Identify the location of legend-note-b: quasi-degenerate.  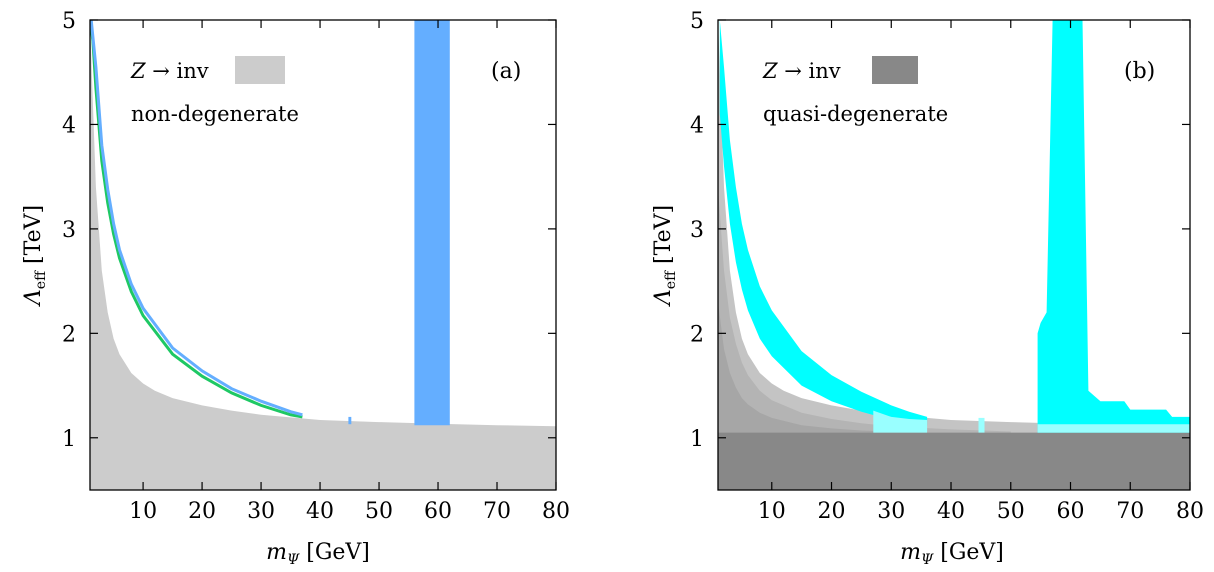
(855, 114).